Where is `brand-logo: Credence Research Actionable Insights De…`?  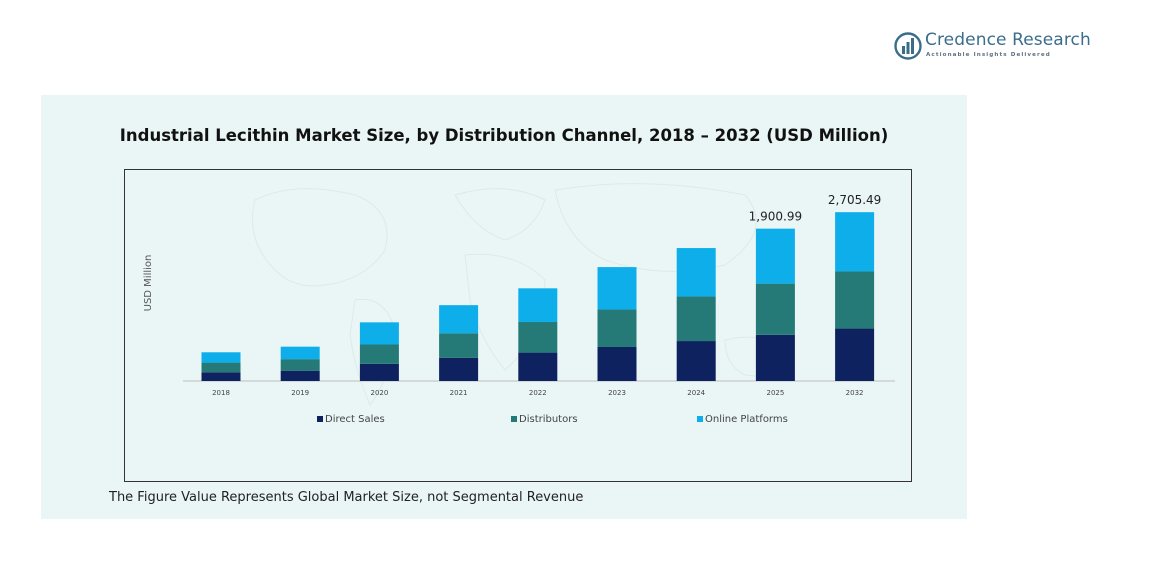 brand-logo: Credence Research Actionable Insights De… is located at coordinates (992, 46).